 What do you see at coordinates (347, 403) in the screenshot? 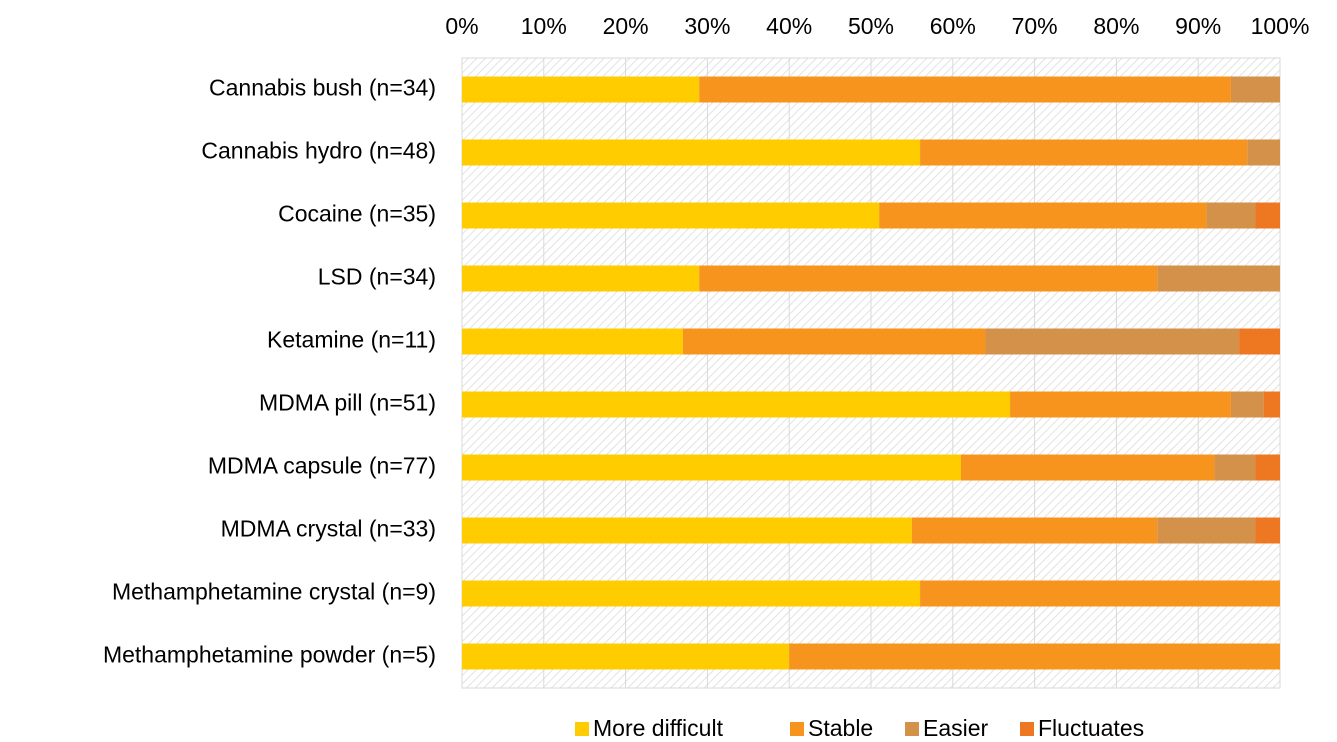
I see `y-tick-label: MDMA pill (n=51)` at bounding box center [347, 403].